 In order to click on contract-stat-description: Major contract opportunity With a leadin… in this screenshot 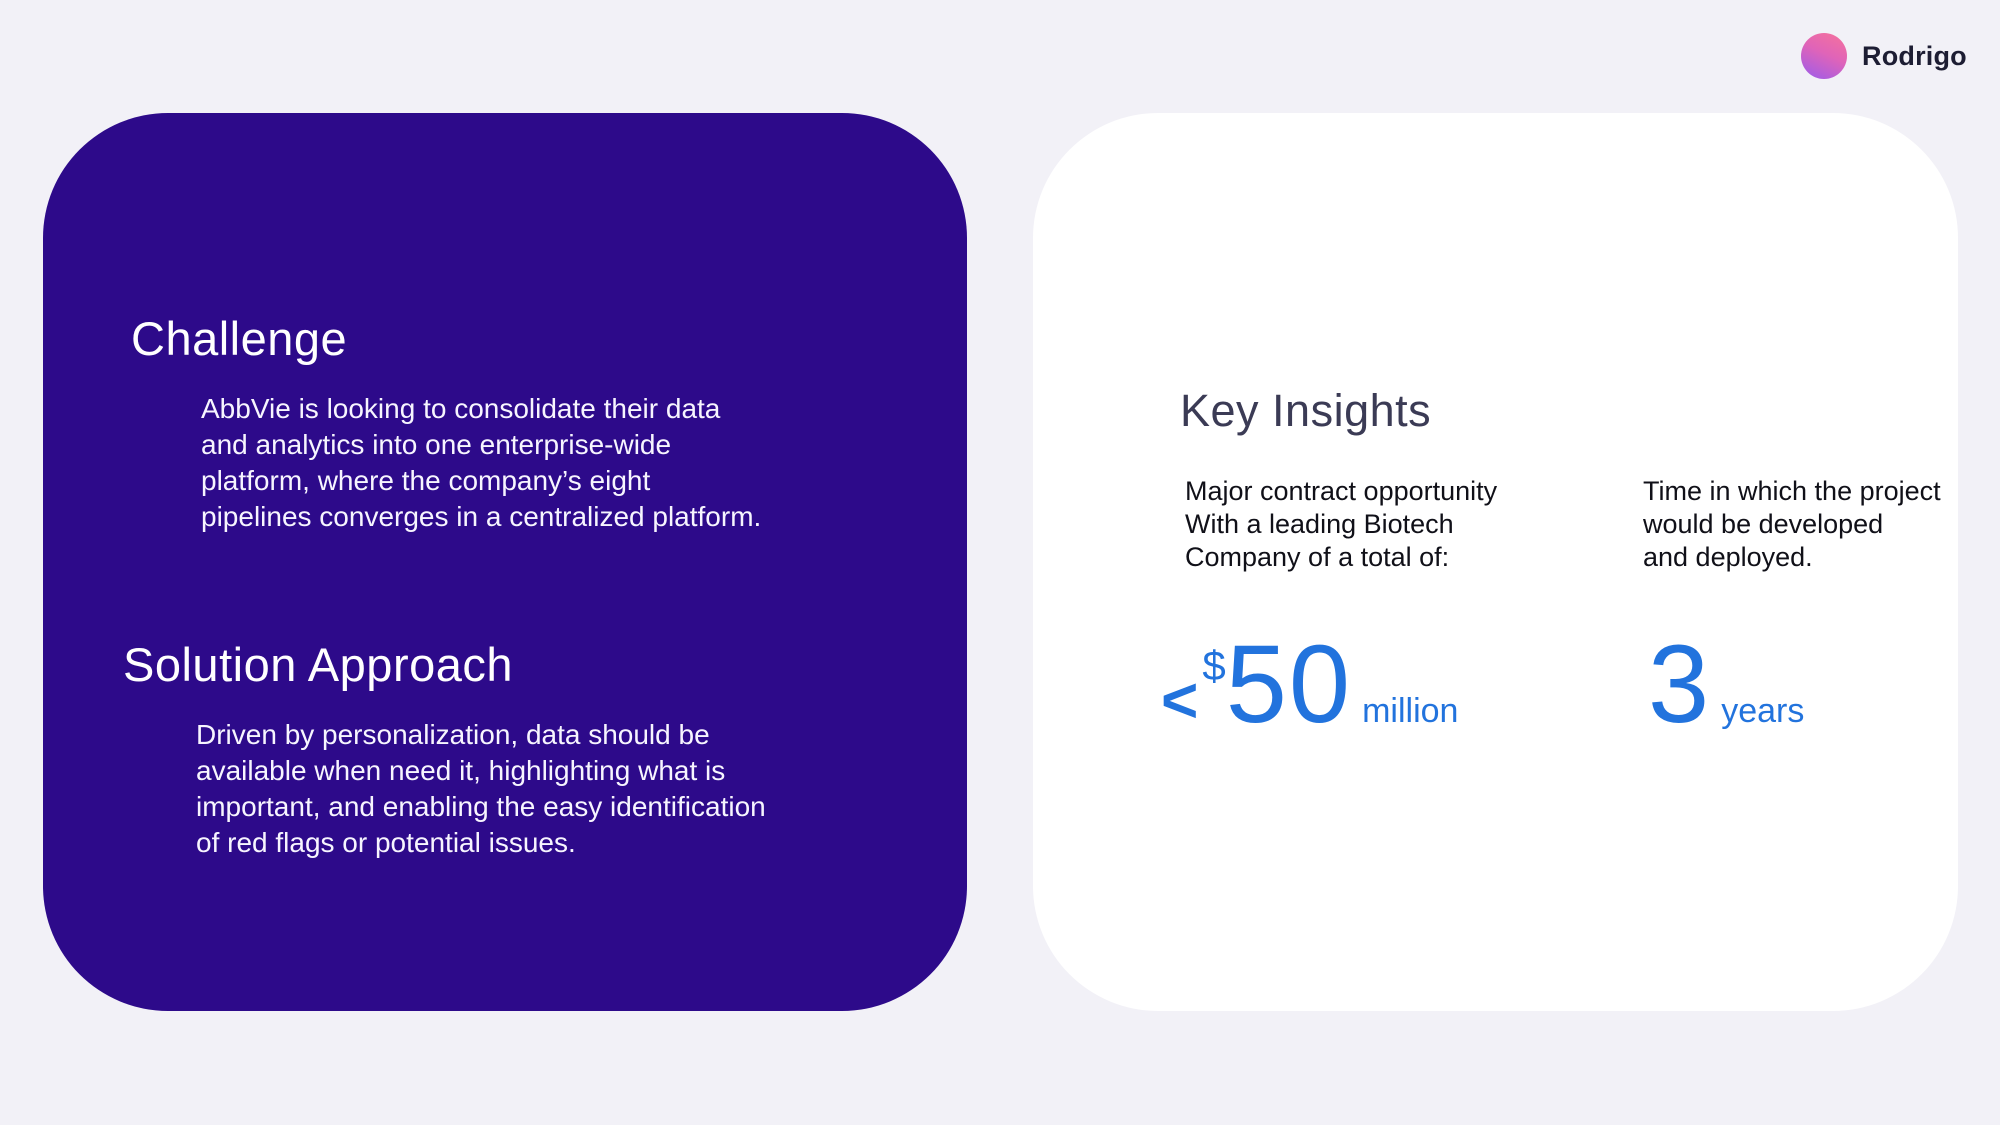, I will do `click(1341, 524)`.